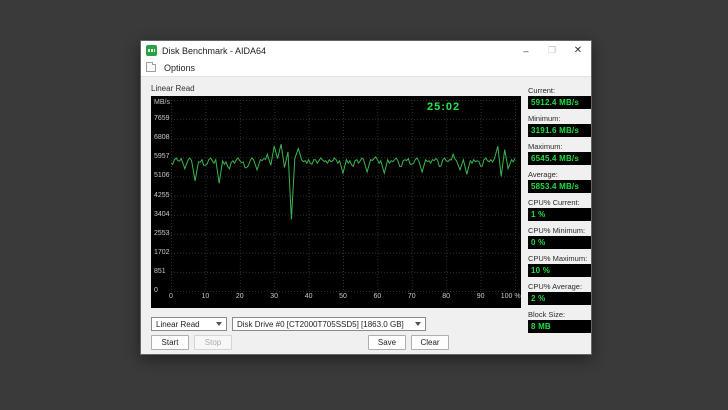 The image size is (728, 410). Describe the element at coordinates (559, 326) in the screenshot. I see `stat-value: 8 MB` at that location.